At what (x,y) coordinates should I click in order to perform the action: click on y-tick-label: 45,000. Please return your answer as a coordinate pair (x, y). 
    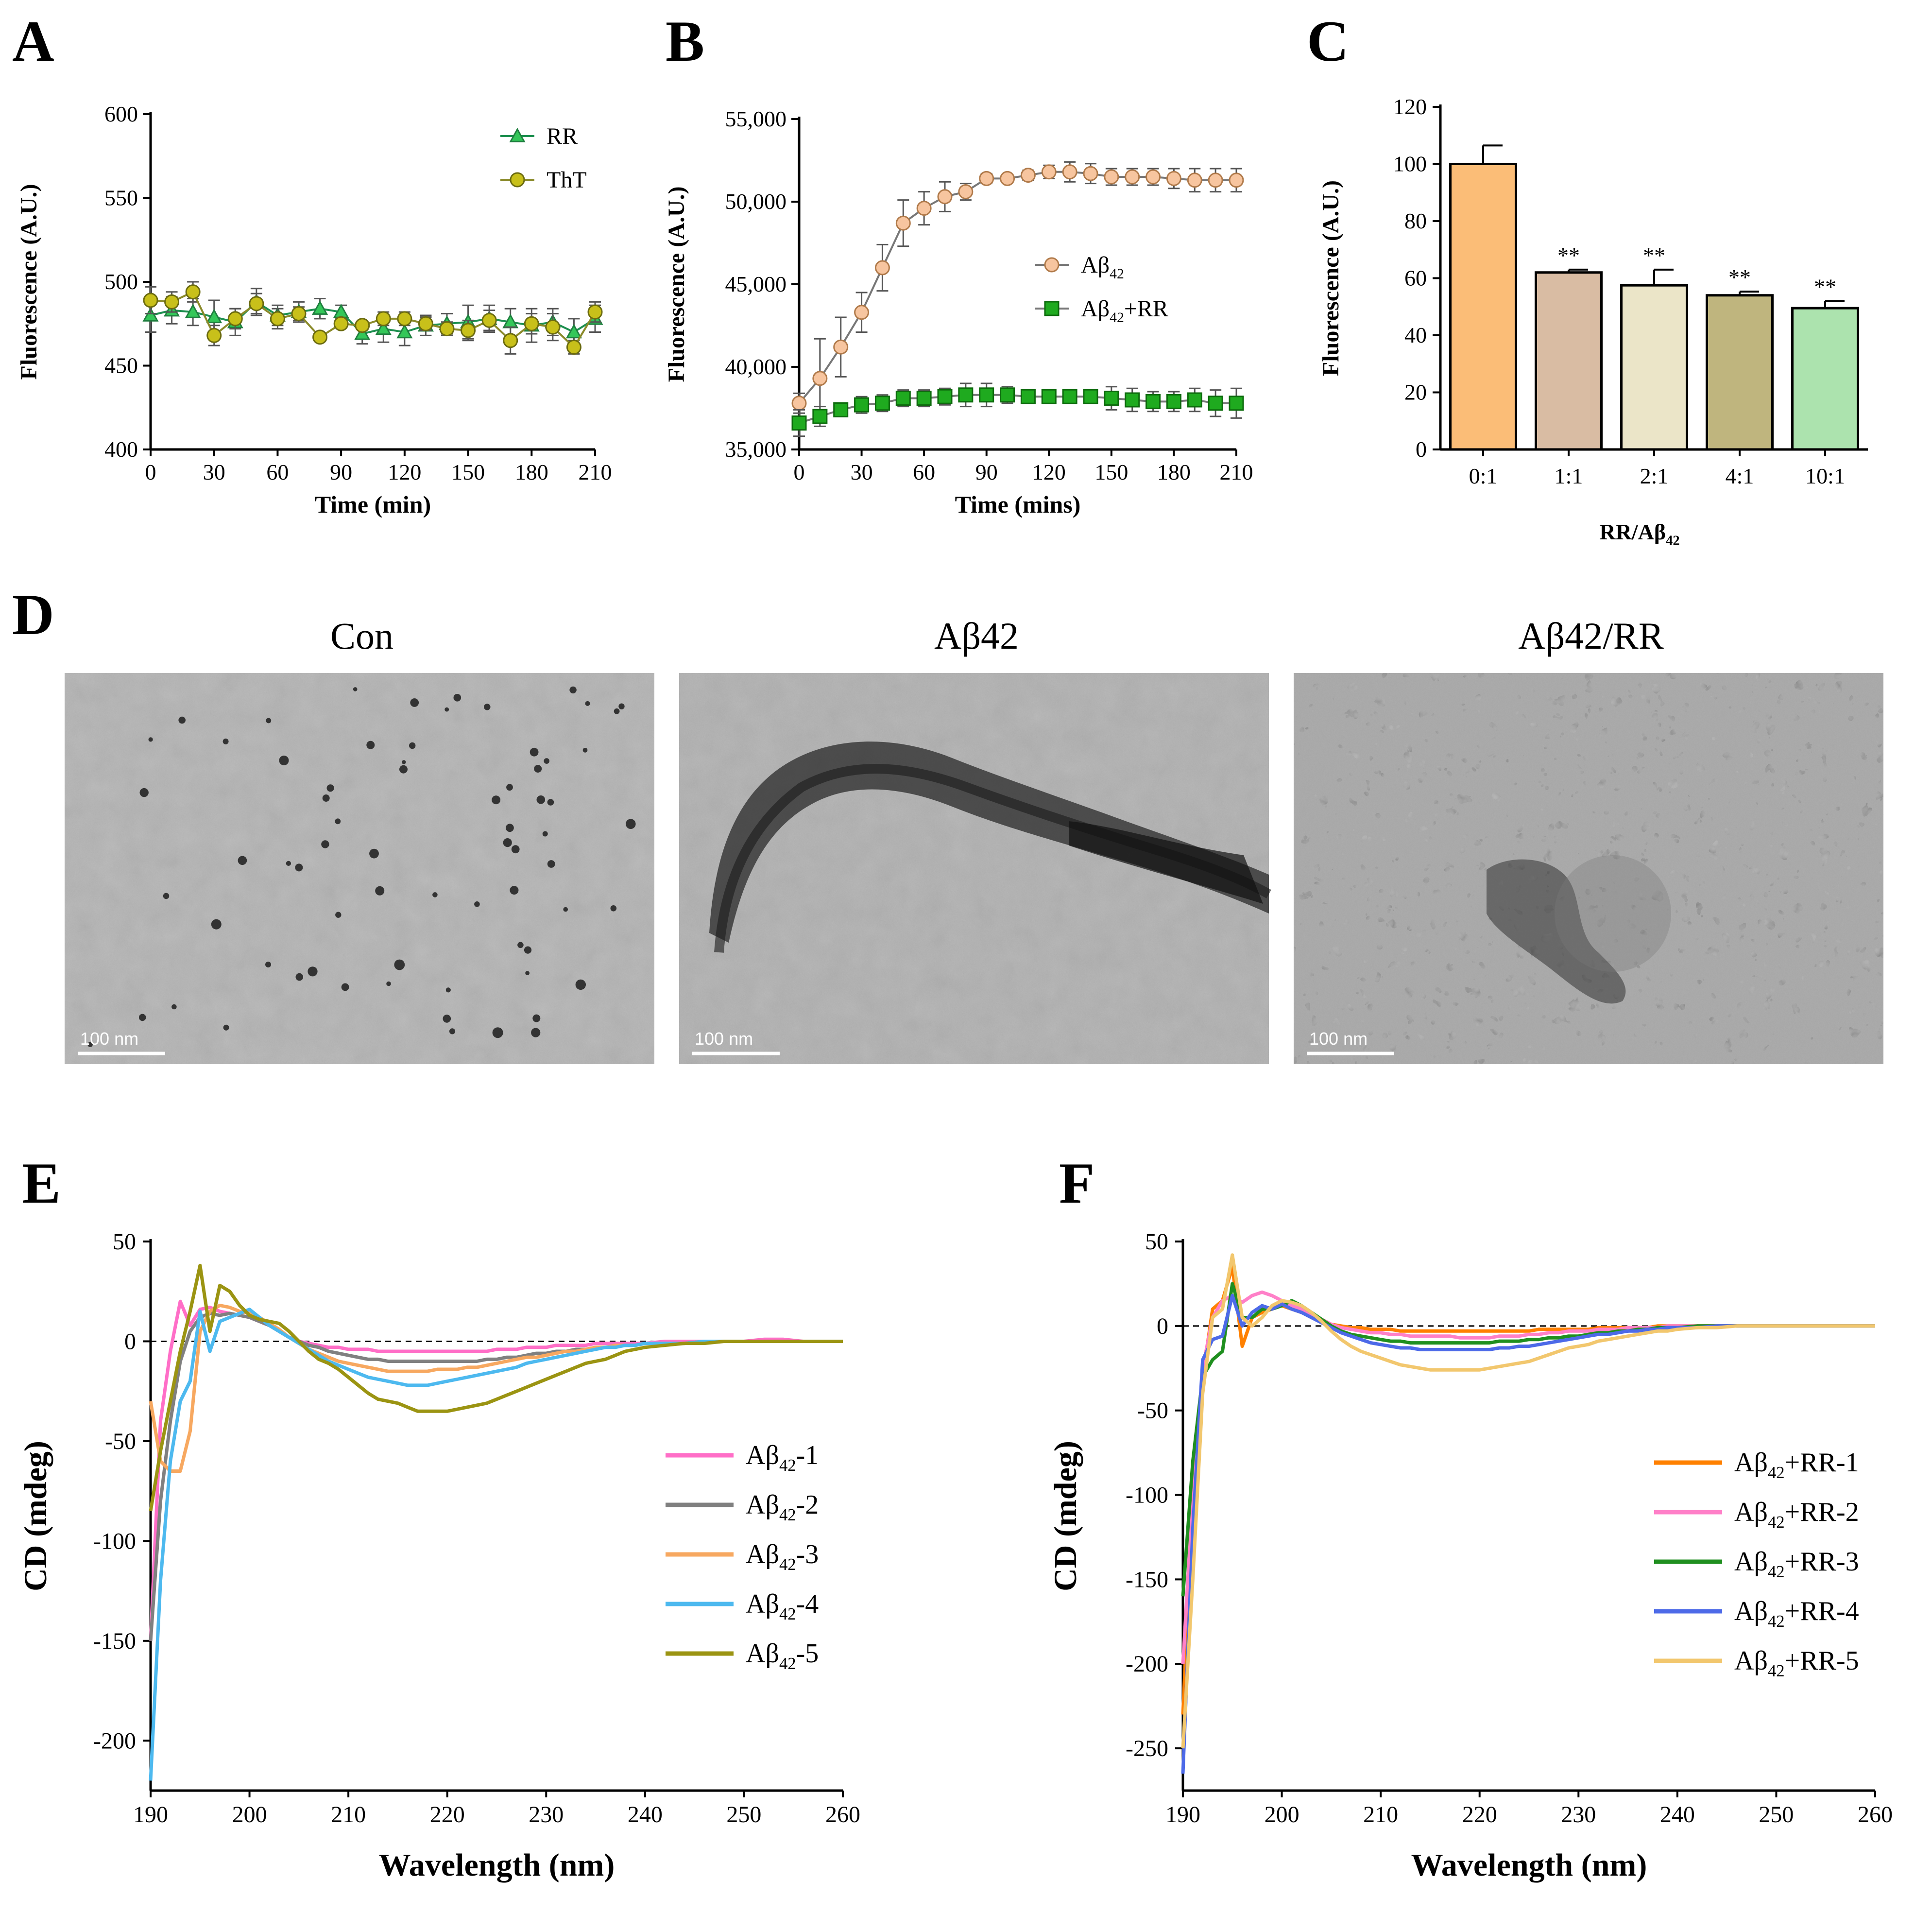
    Looking at the image, I should click on (756, 284).